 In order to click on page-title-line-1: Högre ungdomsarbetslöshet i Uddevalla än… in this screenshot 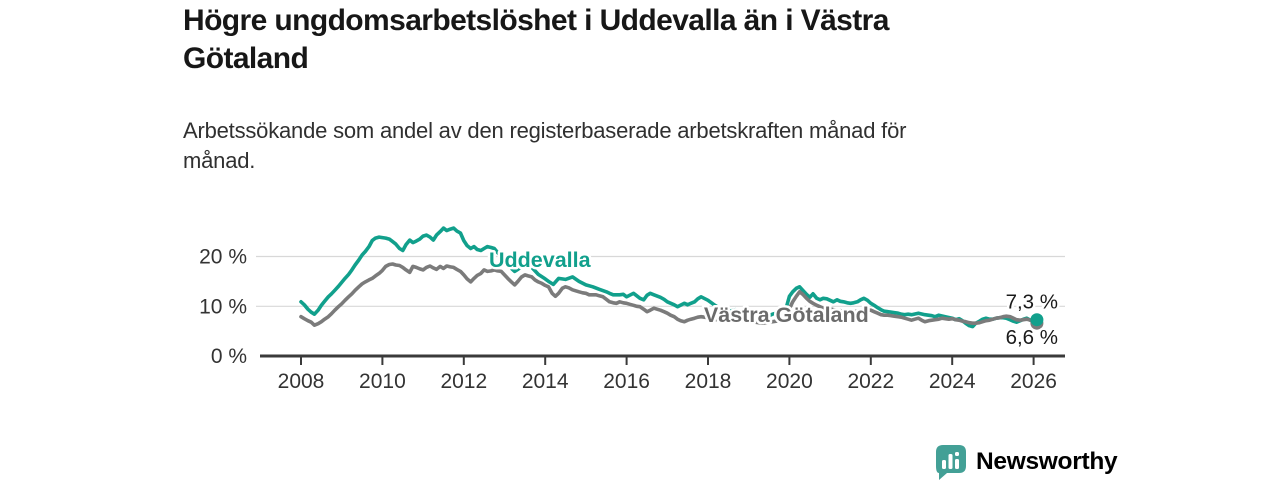, I will do `click(536, 20)`.